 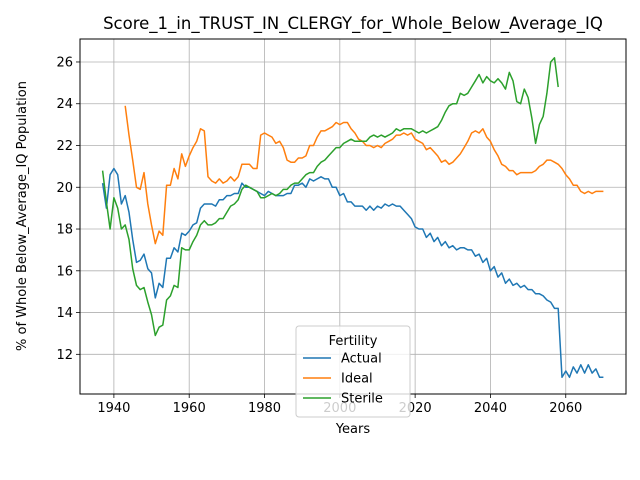 What do you see at coordinates (64, 62) in the screenshot?
I see `y-tick-label: 26` at bounding box center [64, 62].